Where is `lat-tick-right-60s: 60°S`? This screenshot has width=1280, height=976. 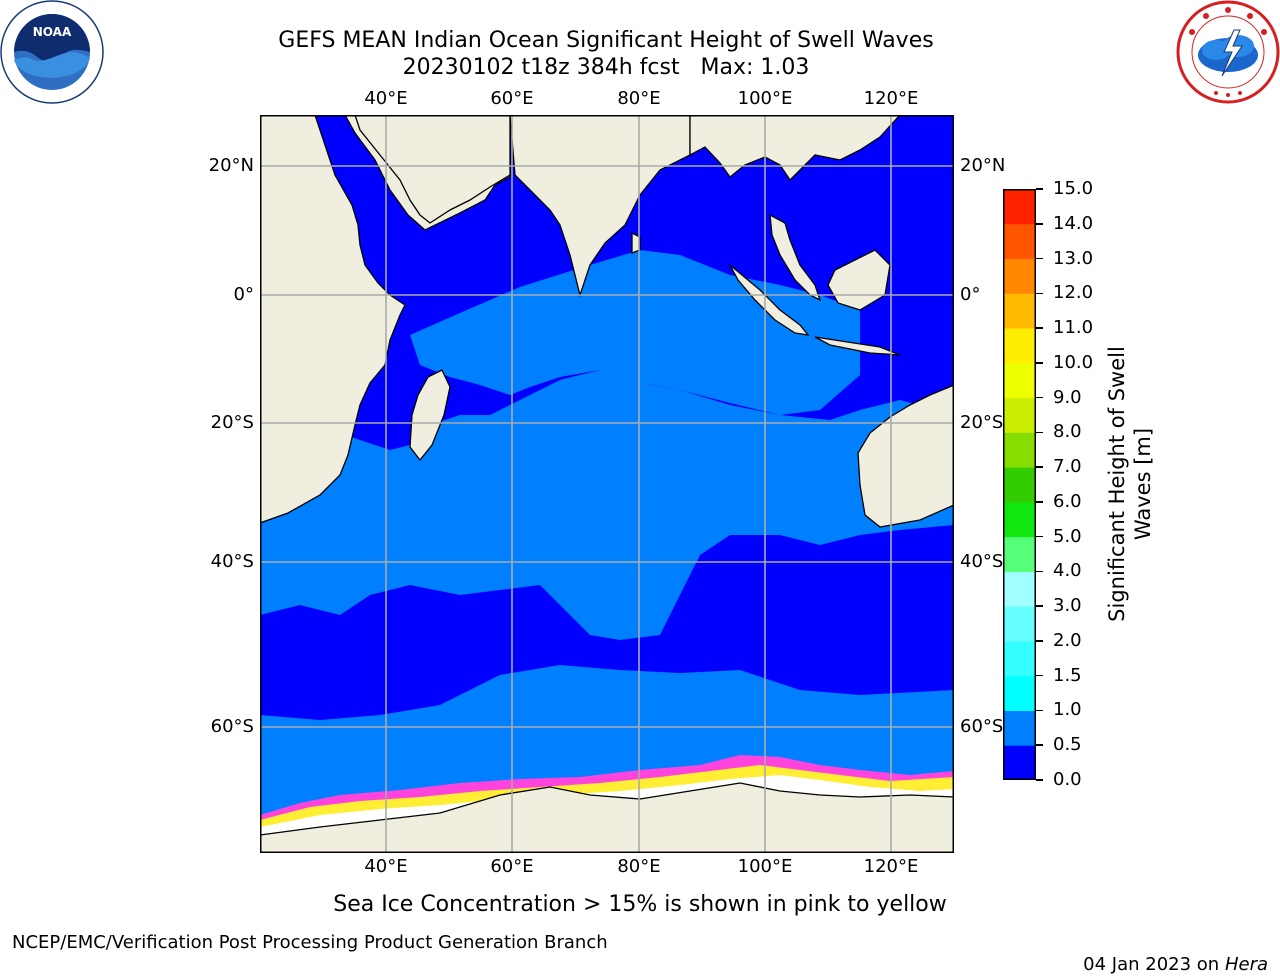
lat-tick-right-60s: 60°S is located at coordinates (982, 726).